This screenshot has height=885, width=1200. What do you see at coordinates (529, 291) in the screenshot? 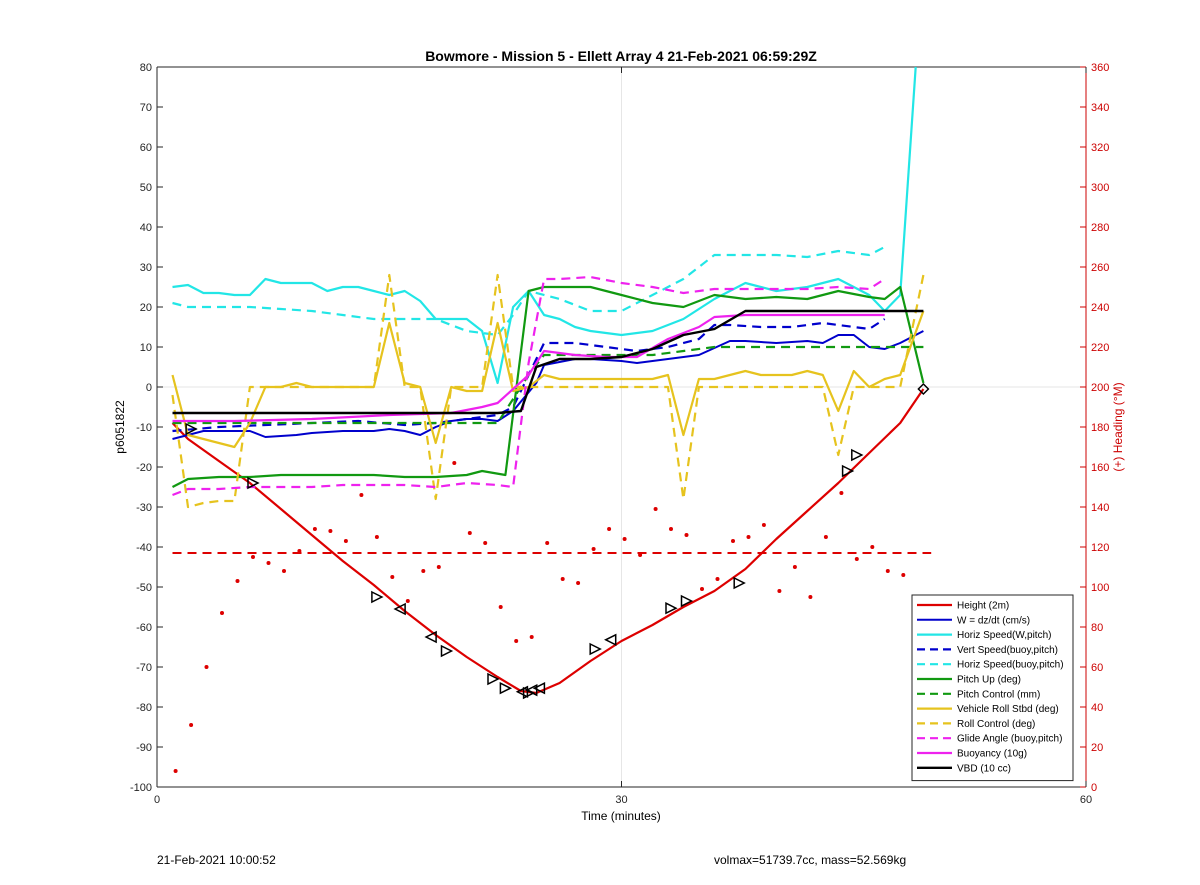
I see `series-line-horiz-speed-buoy-pitch` at bounding box center [529, 291].